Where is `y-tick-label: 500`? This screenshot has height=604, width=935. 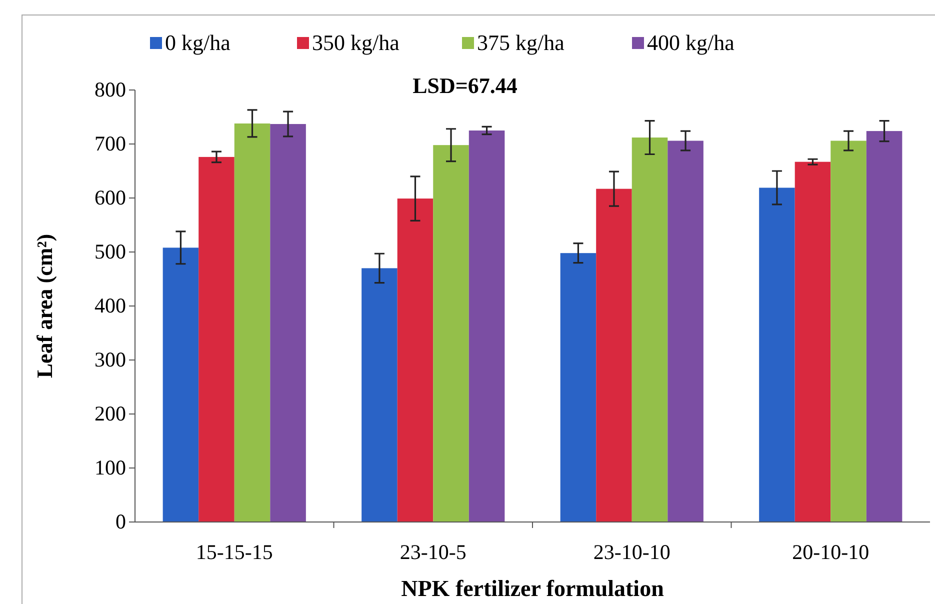 y-tick-label: 500 is located at coordinates (110, 252).